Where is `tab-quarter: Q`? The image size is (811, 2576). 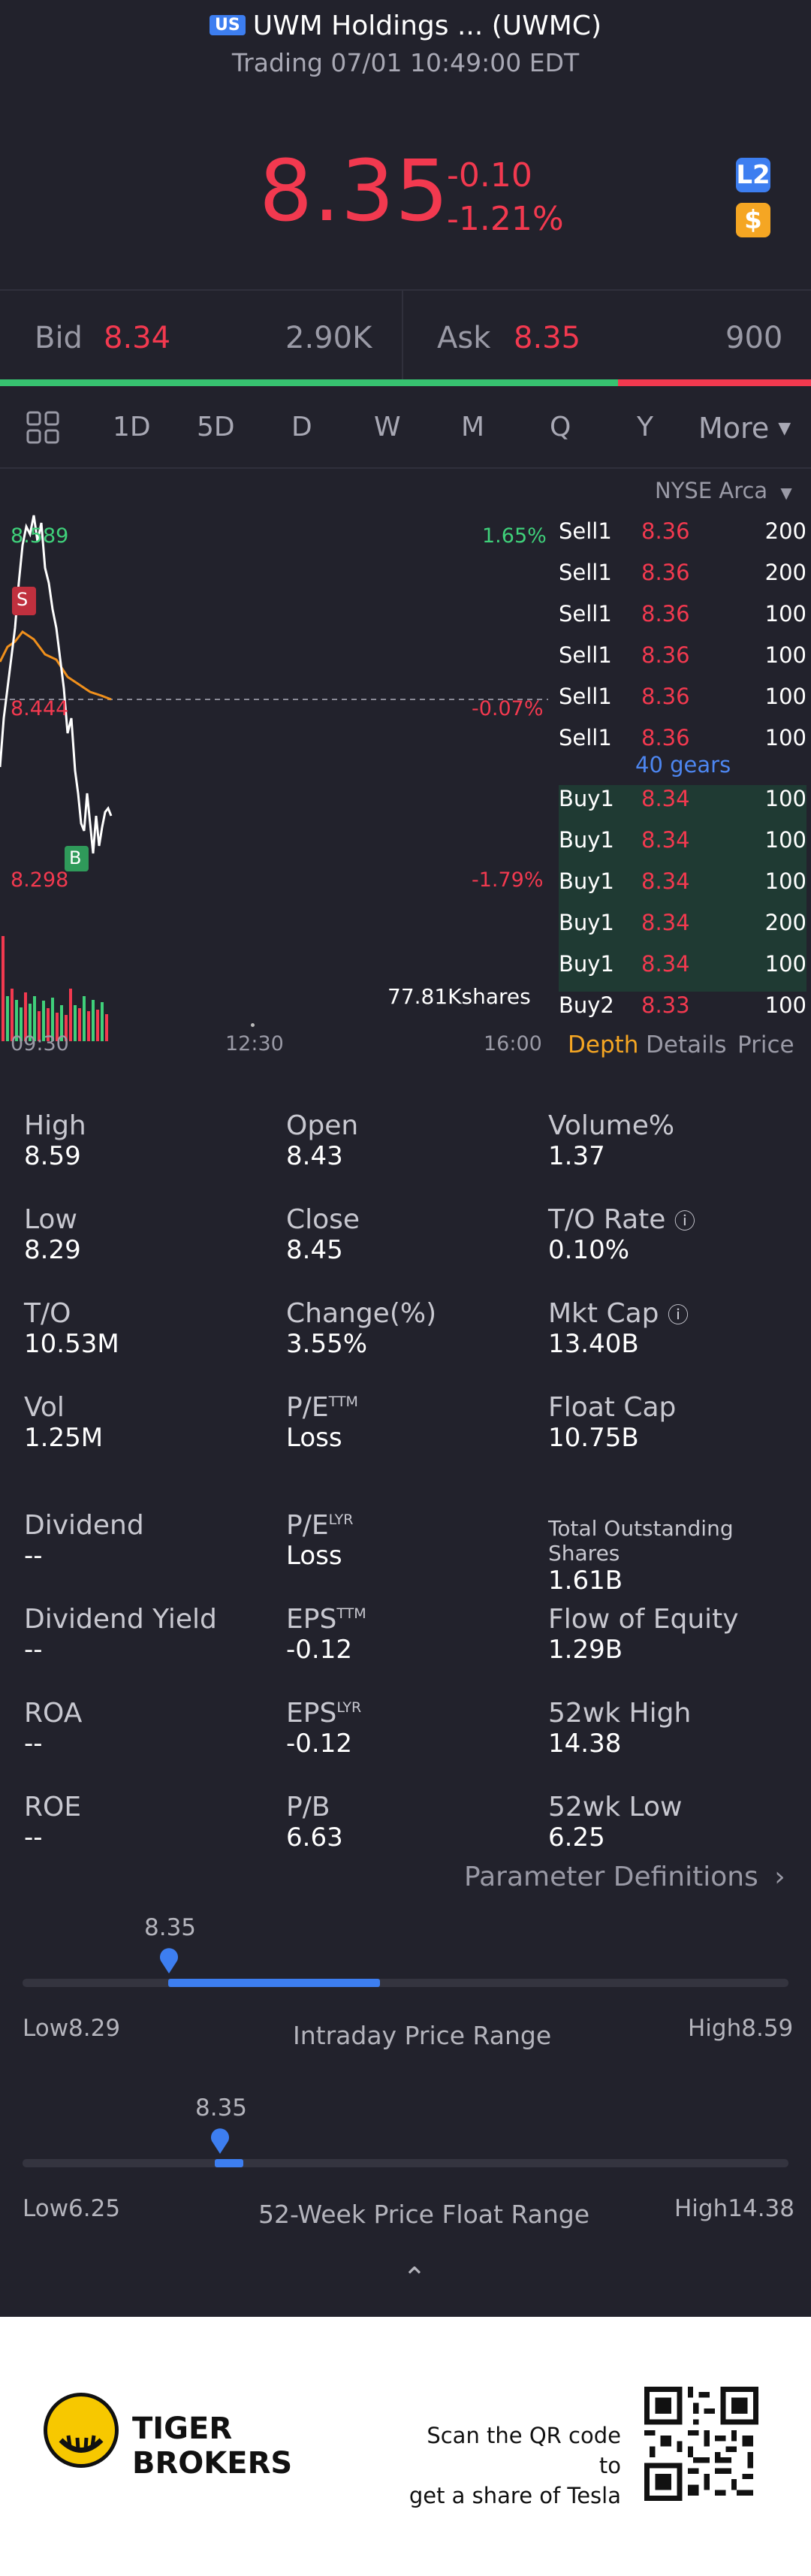
tab-quarter: Q is located at coordinates (560, 427).